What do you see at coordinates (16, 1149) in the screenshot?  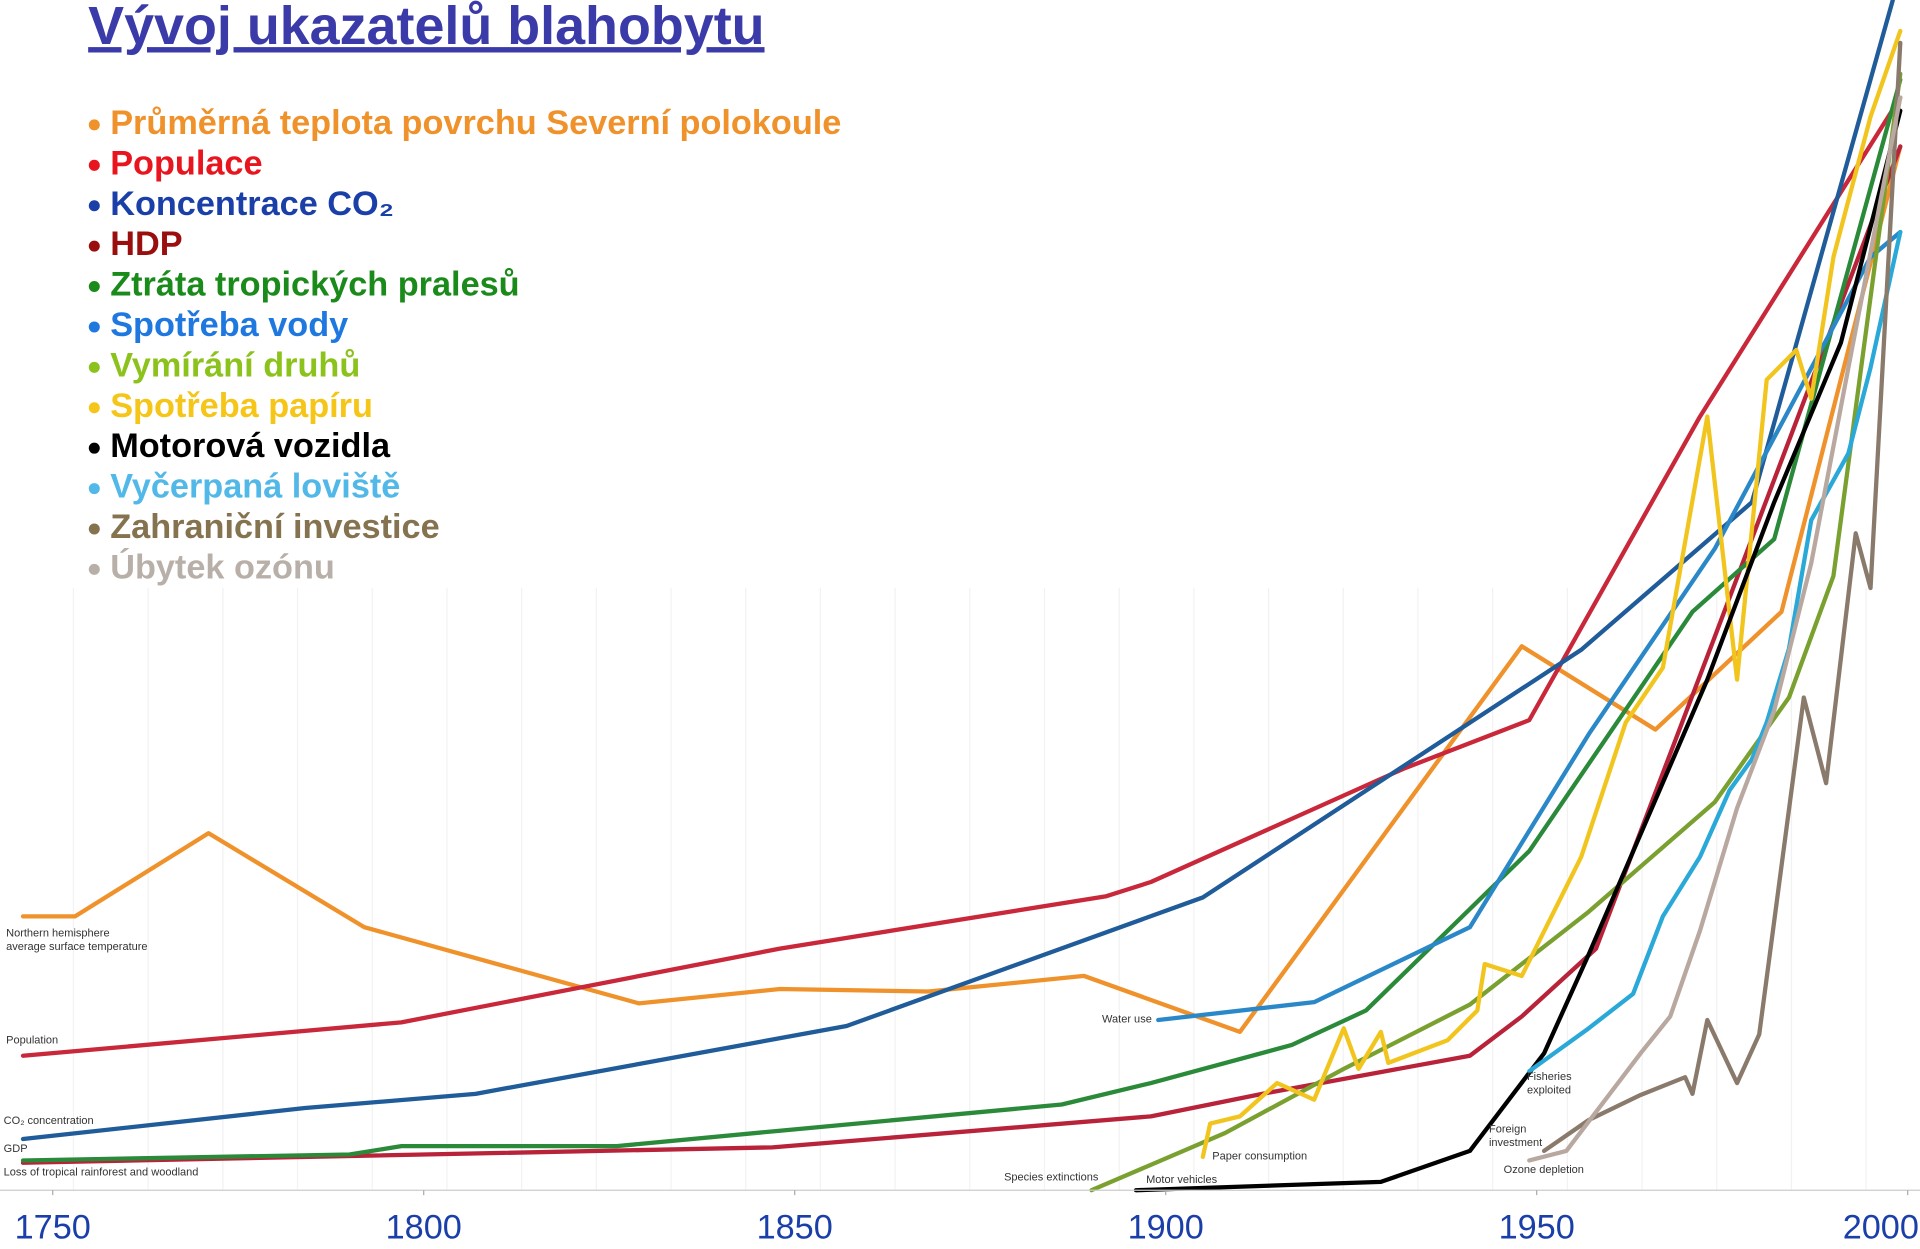 I see `line-label: GDP` at bounding box center [16, 1149].